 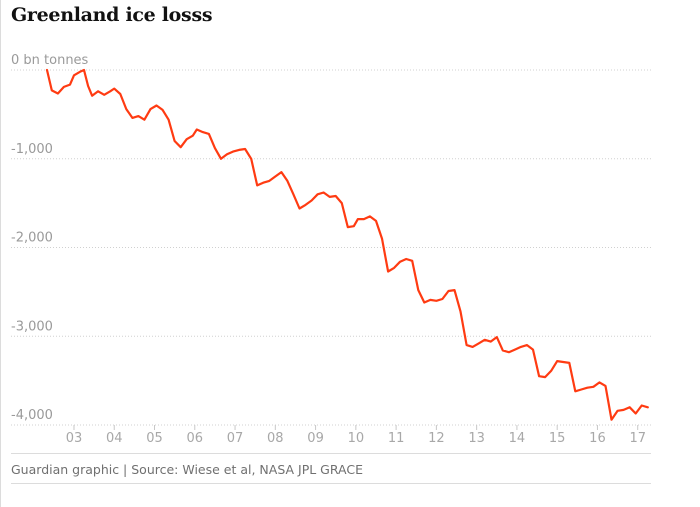 I want to click on x-tick-label: 05, so click(x=154, y=438).